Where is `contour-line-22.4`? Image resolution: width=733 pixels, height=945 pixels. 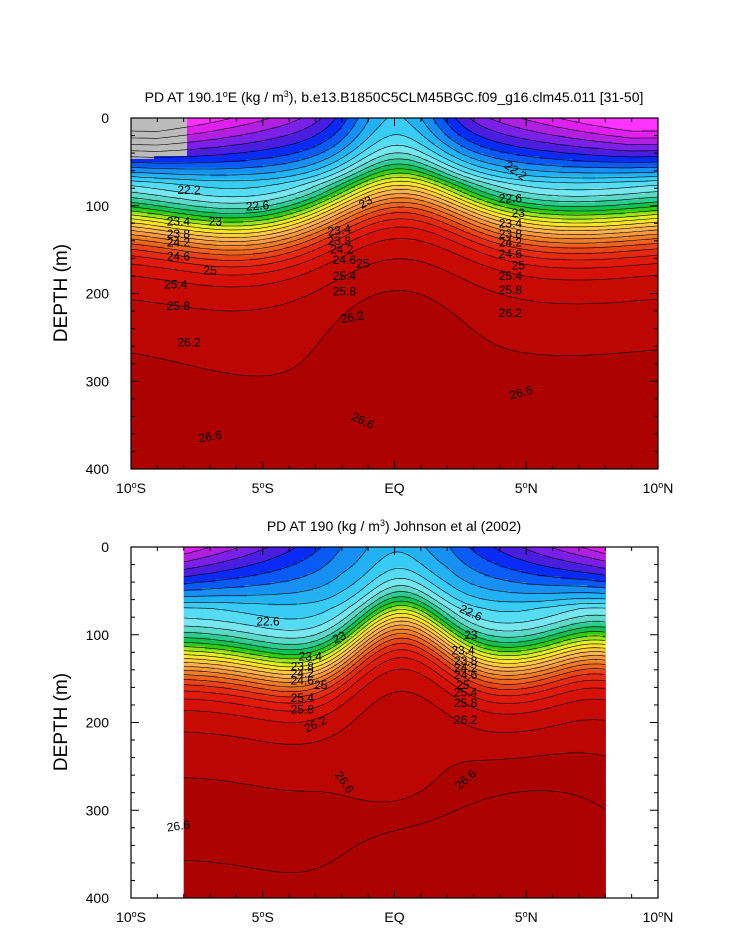 contour-line-22.4 is located at coordinates (394, 572).